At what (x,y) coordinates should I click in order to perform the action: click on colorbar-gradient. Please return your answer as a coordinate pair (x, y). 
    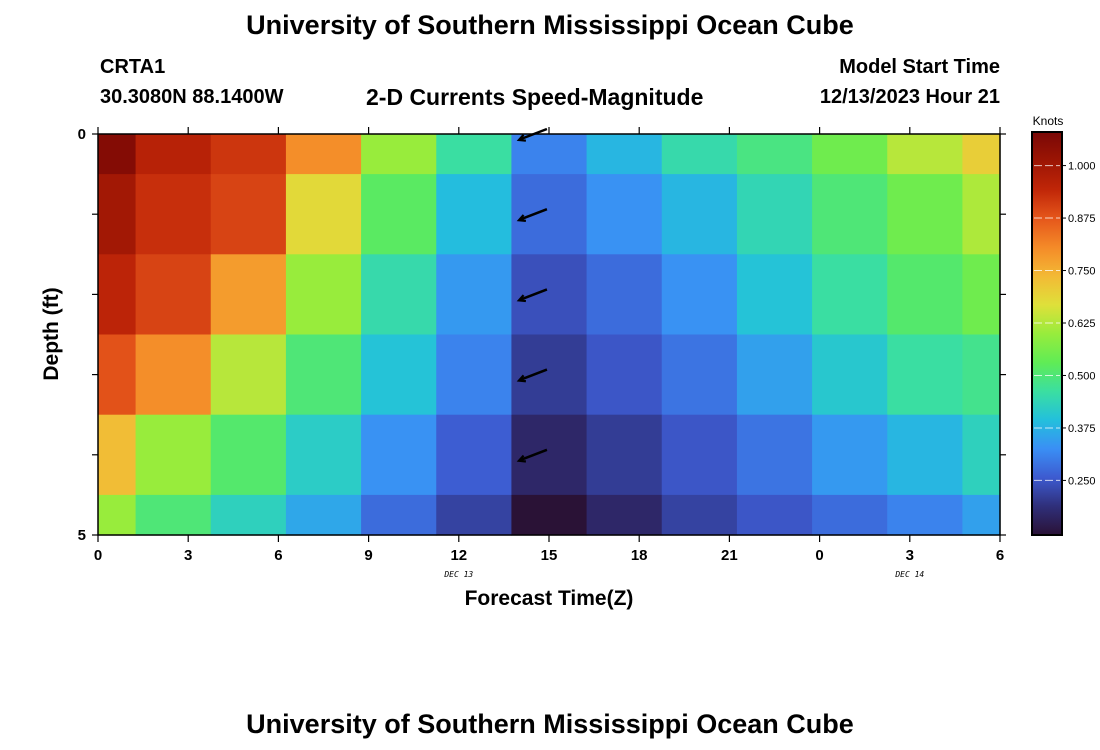
    Looking at the image, I should click on (1047, 333).